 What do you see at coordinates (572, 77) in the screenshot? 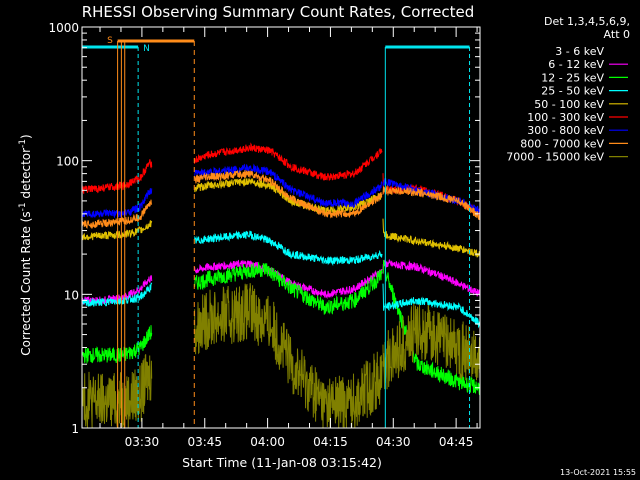
I see `legend-label: 12 - 25 keV` at bounding box center [572, 77].